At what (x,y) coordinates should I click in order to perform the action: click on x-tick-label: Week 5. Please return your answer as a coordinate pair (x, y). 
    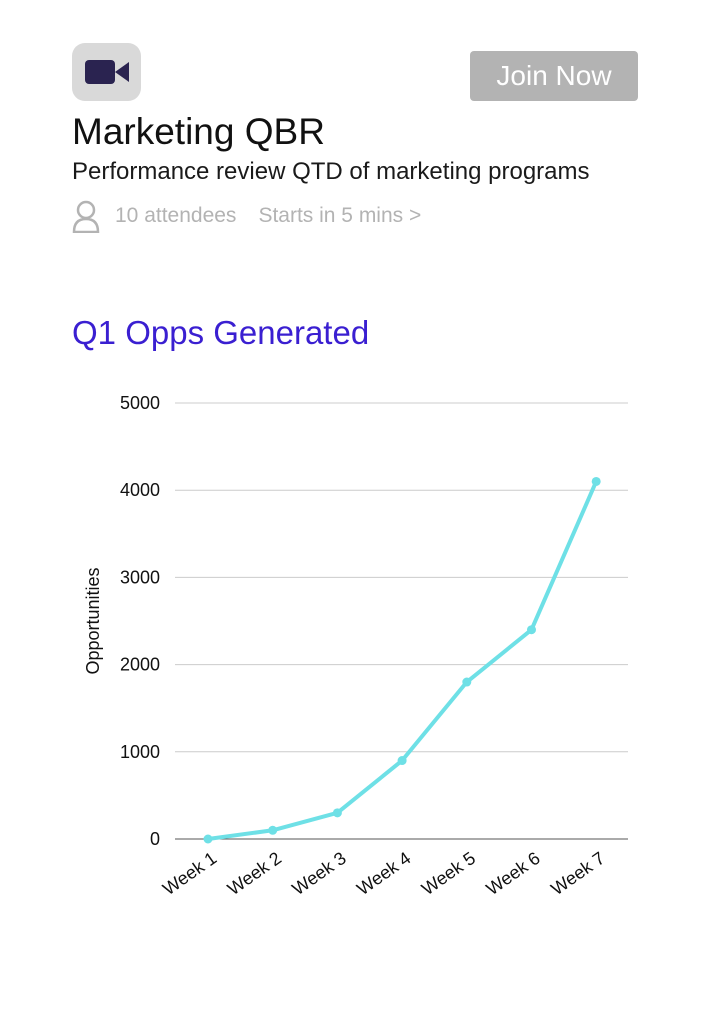
    Looking at the image, I should click on (448, 873).